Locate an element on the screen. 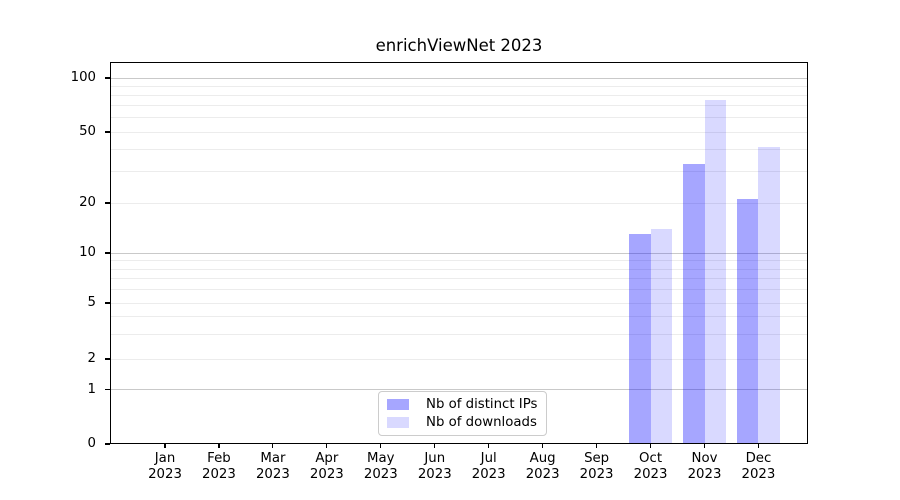 The width and height of the screenshot is (900, 500). y-tick-label: 5 is located at coordinates (91, 302).